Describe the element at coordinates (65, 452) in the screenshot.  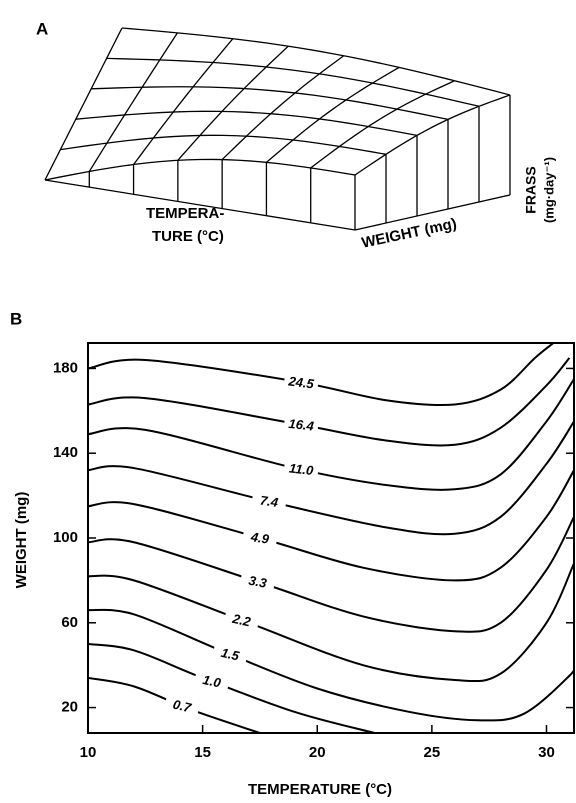
I see `y-tick-label: 140` at that location.